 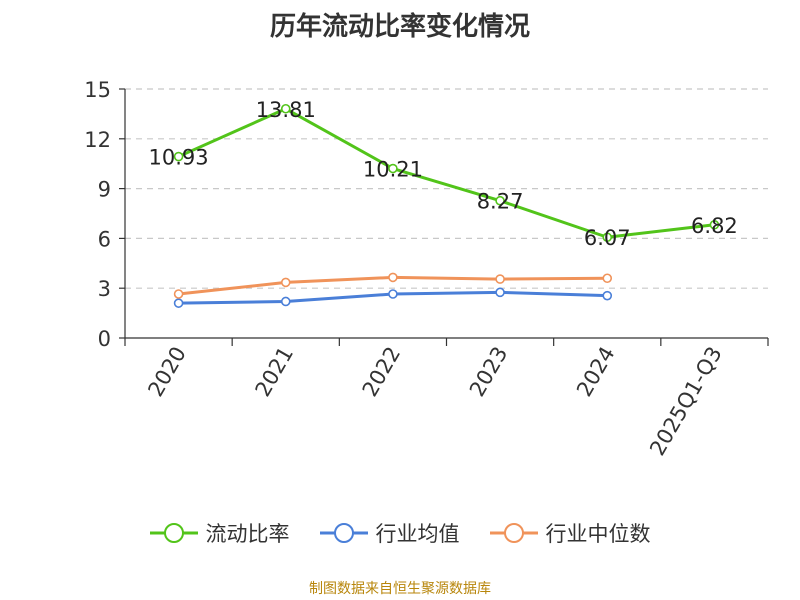 What do you see at coordinates (596, 372) in the screenshot?
I see `x-tick-label: 2024` at bounding box center [596, 372].